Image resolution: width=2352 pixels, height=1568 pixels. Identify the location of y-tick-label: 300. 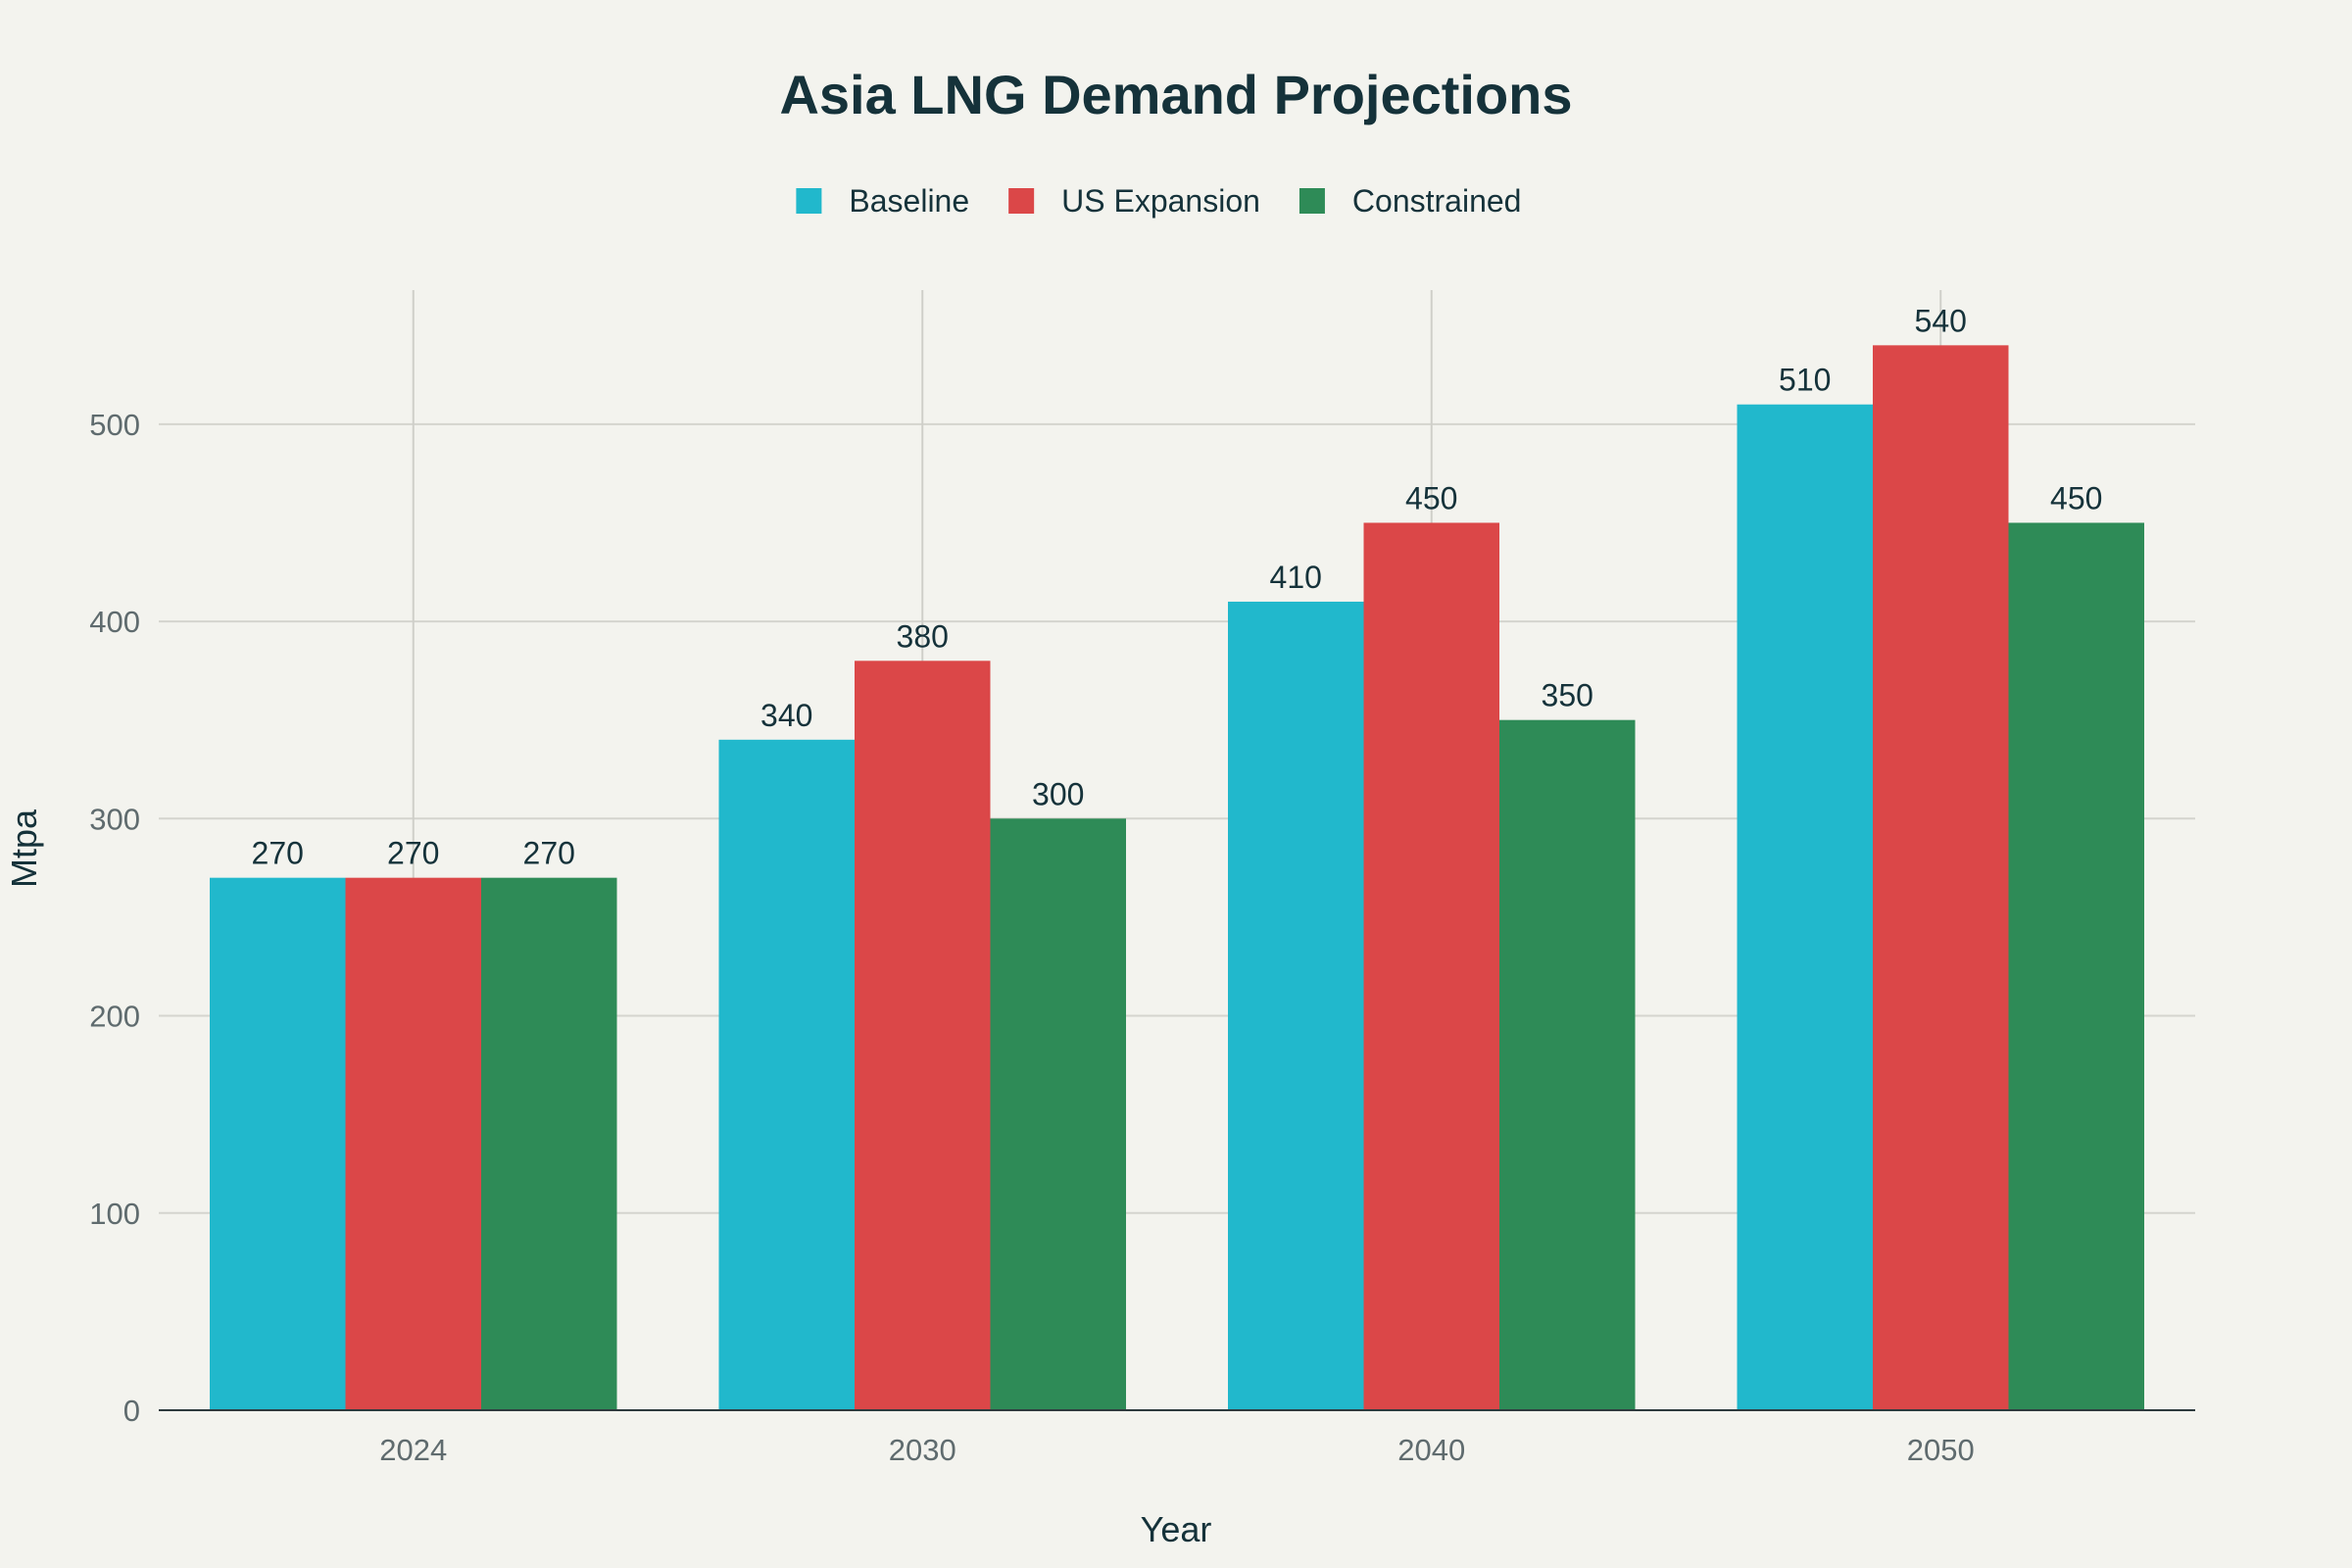
(114, 819).